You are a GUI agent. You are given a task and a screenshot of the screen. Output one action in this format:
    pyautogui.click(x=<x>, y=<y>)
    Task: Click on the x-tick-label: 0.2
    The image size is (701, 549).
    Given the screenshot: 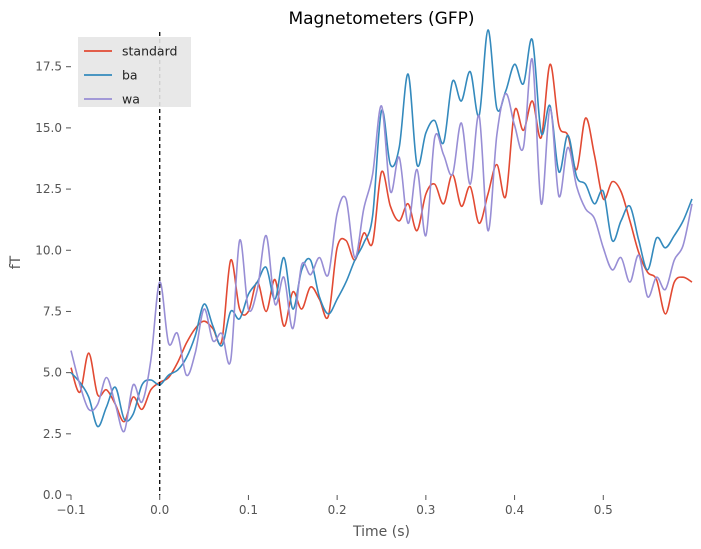 What is the action you would take?
    pyautogui.click(x=337, y=510)
    